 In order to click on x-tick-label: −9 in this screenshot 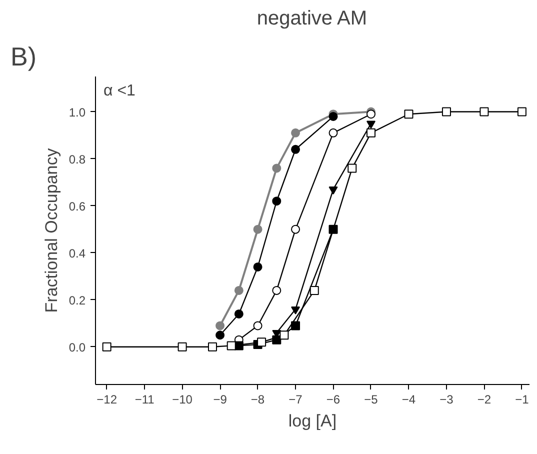, I will do `click(220, 399)`.